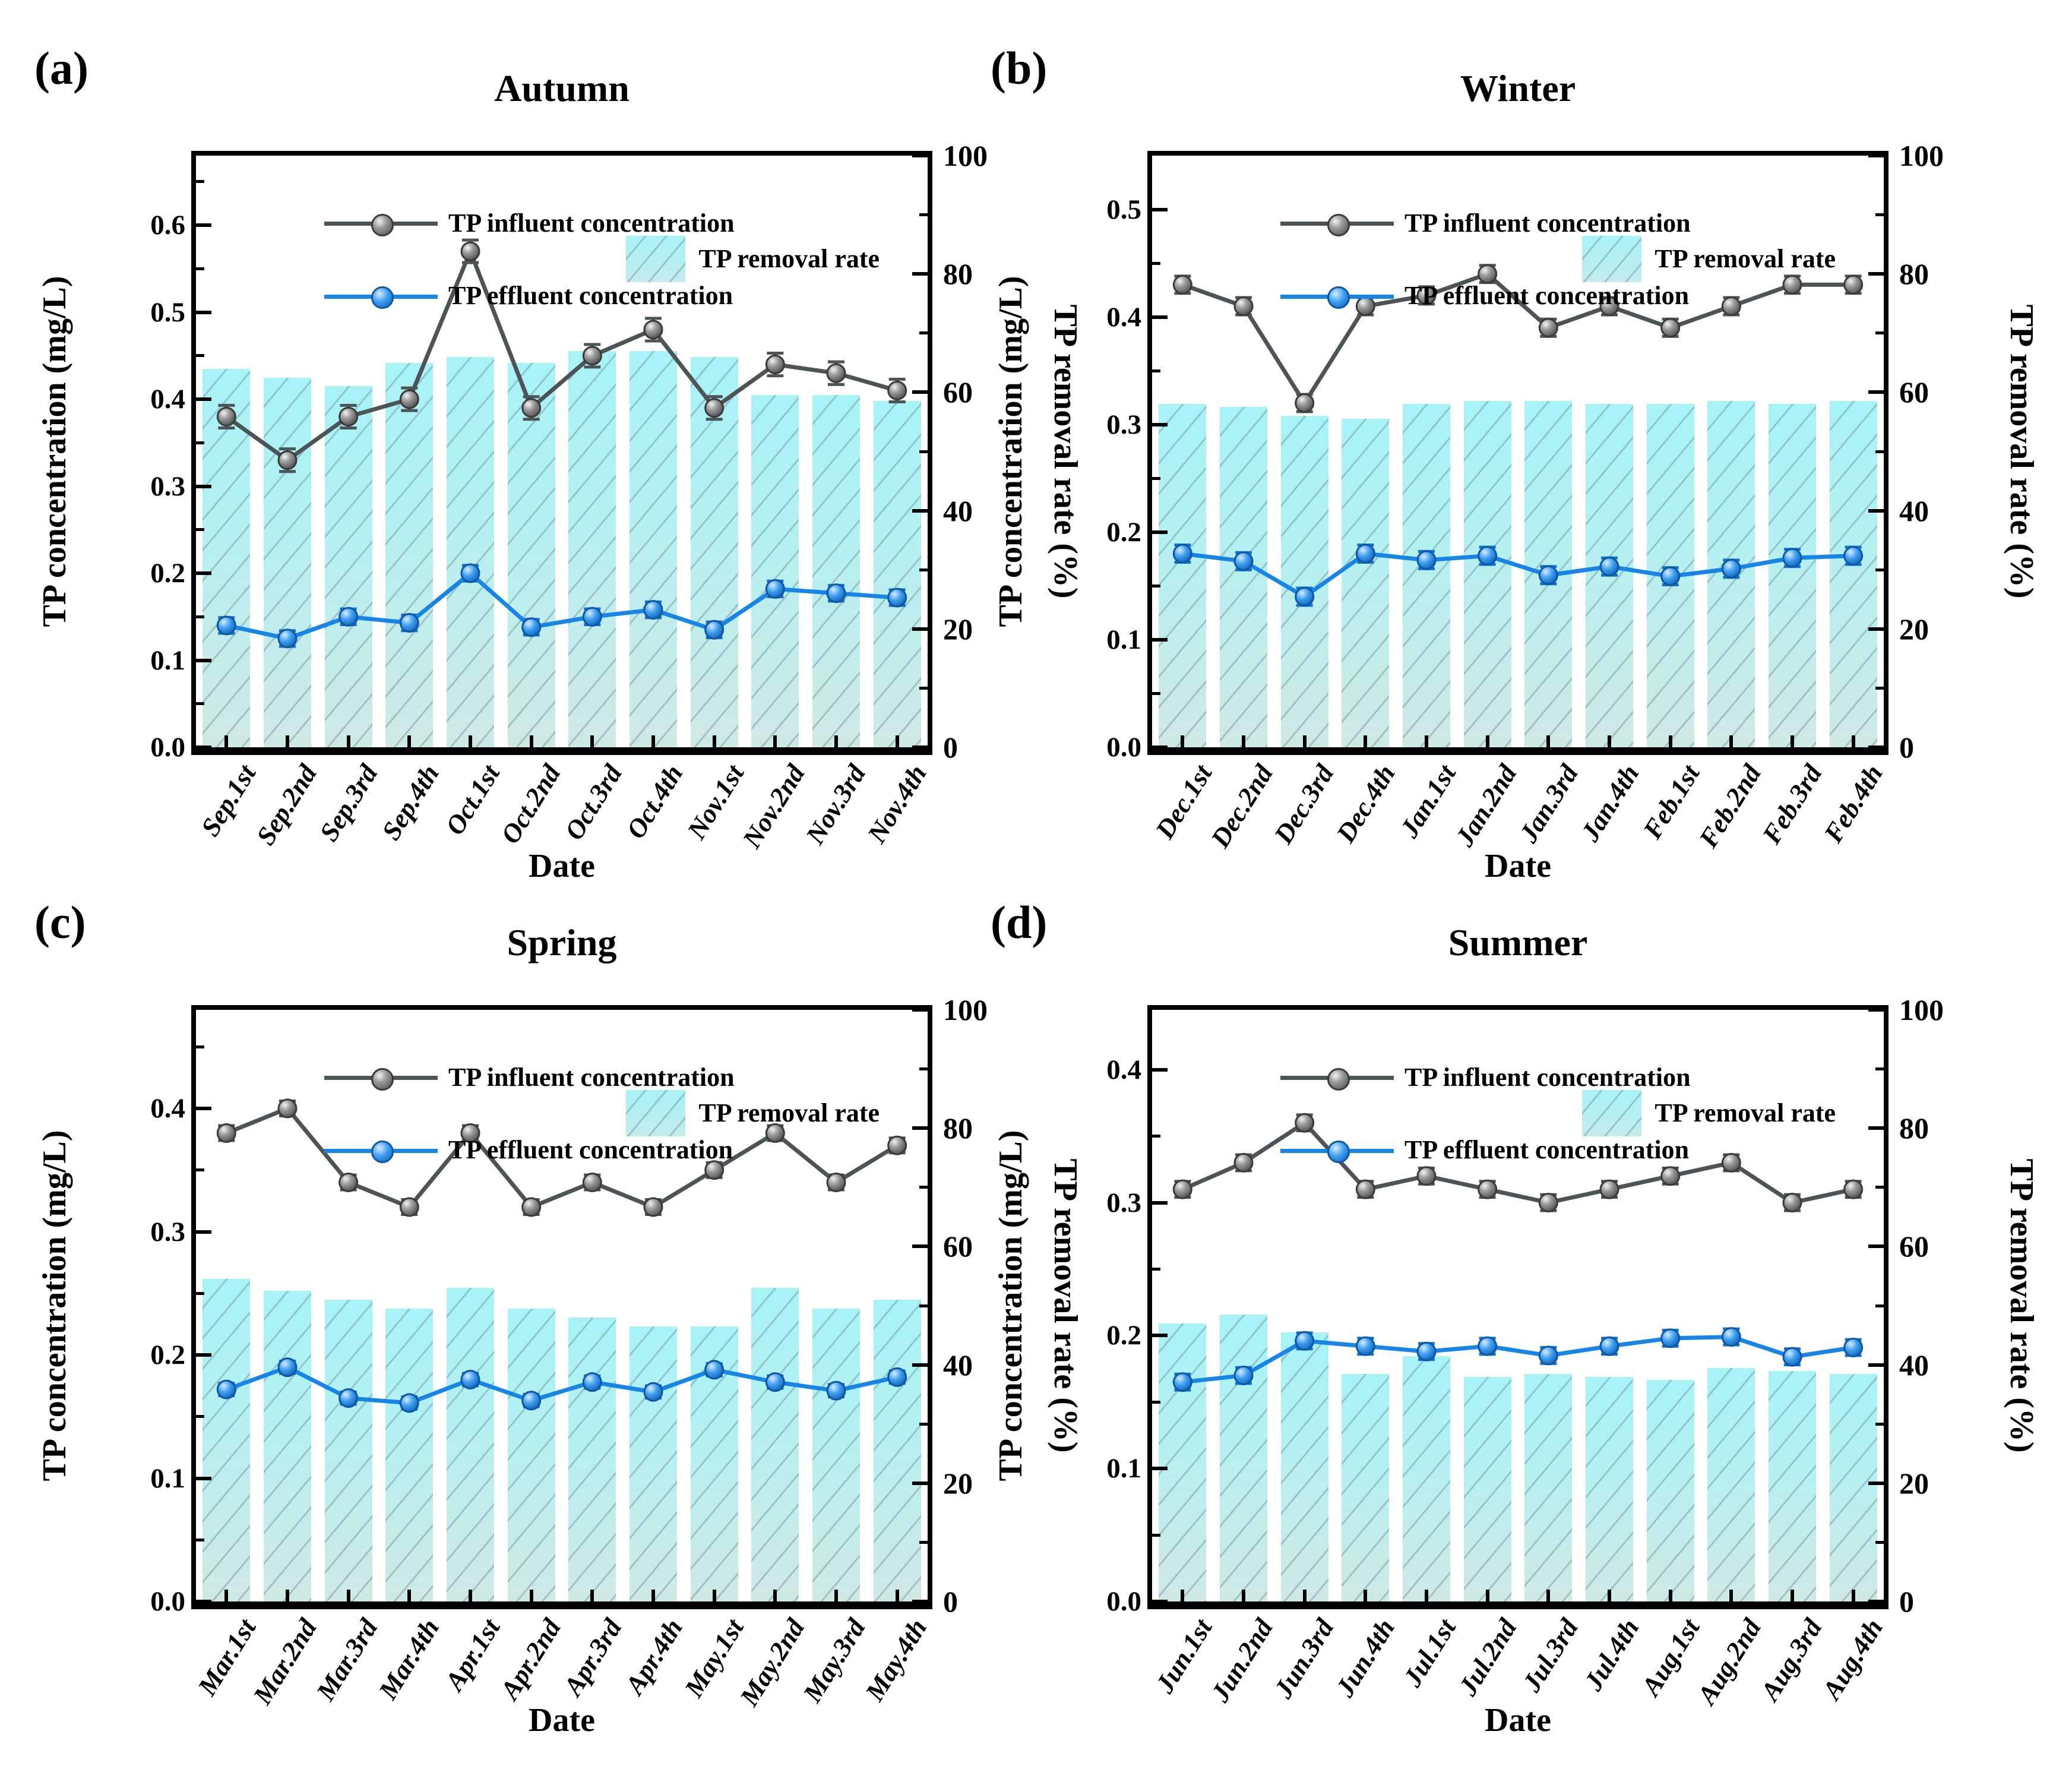  Describe the element at coordinates (1547, 296) in the screenshot. I see `legend-effluent-label: TP effluent concentration` at that location.